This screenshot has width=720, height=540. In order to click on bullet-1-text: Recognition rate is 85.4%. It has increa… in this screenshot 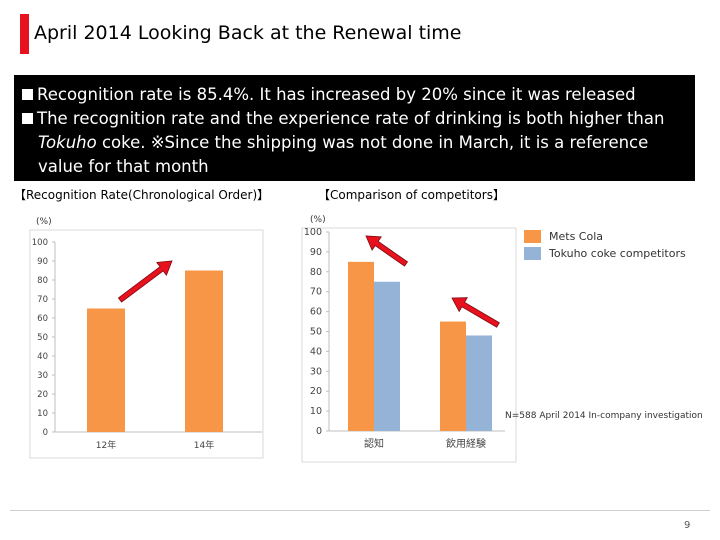, I will do `click(336, 94)`.